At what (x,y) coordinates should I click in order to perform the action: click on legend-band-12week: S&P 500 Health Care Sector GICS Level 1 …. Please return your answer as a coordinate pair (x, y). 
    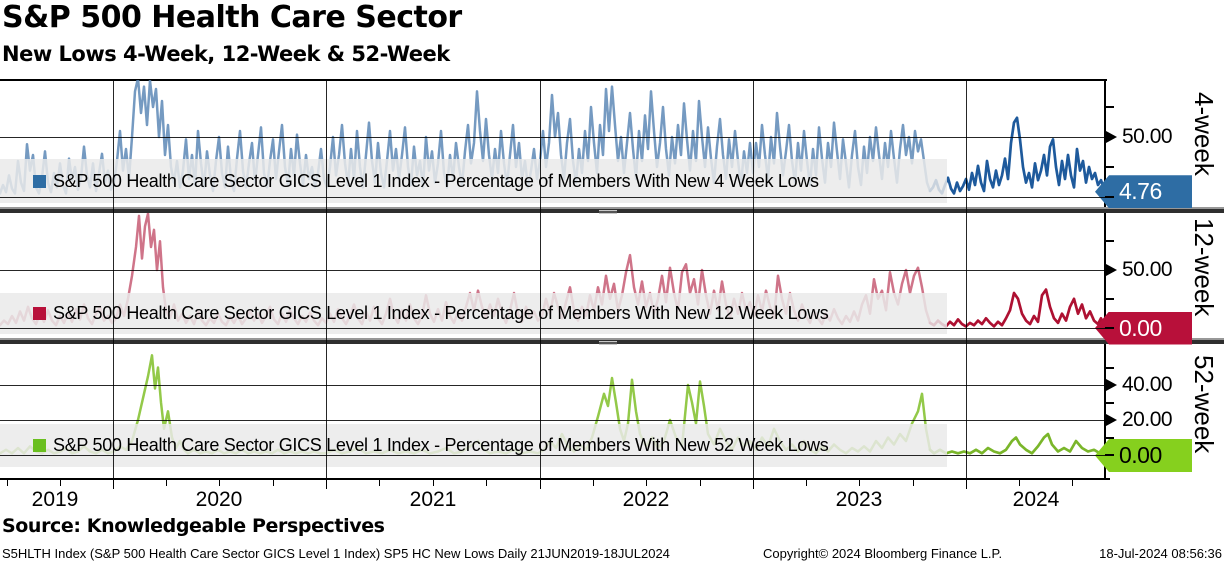
    Looking at the image, I should click on (473, 313).